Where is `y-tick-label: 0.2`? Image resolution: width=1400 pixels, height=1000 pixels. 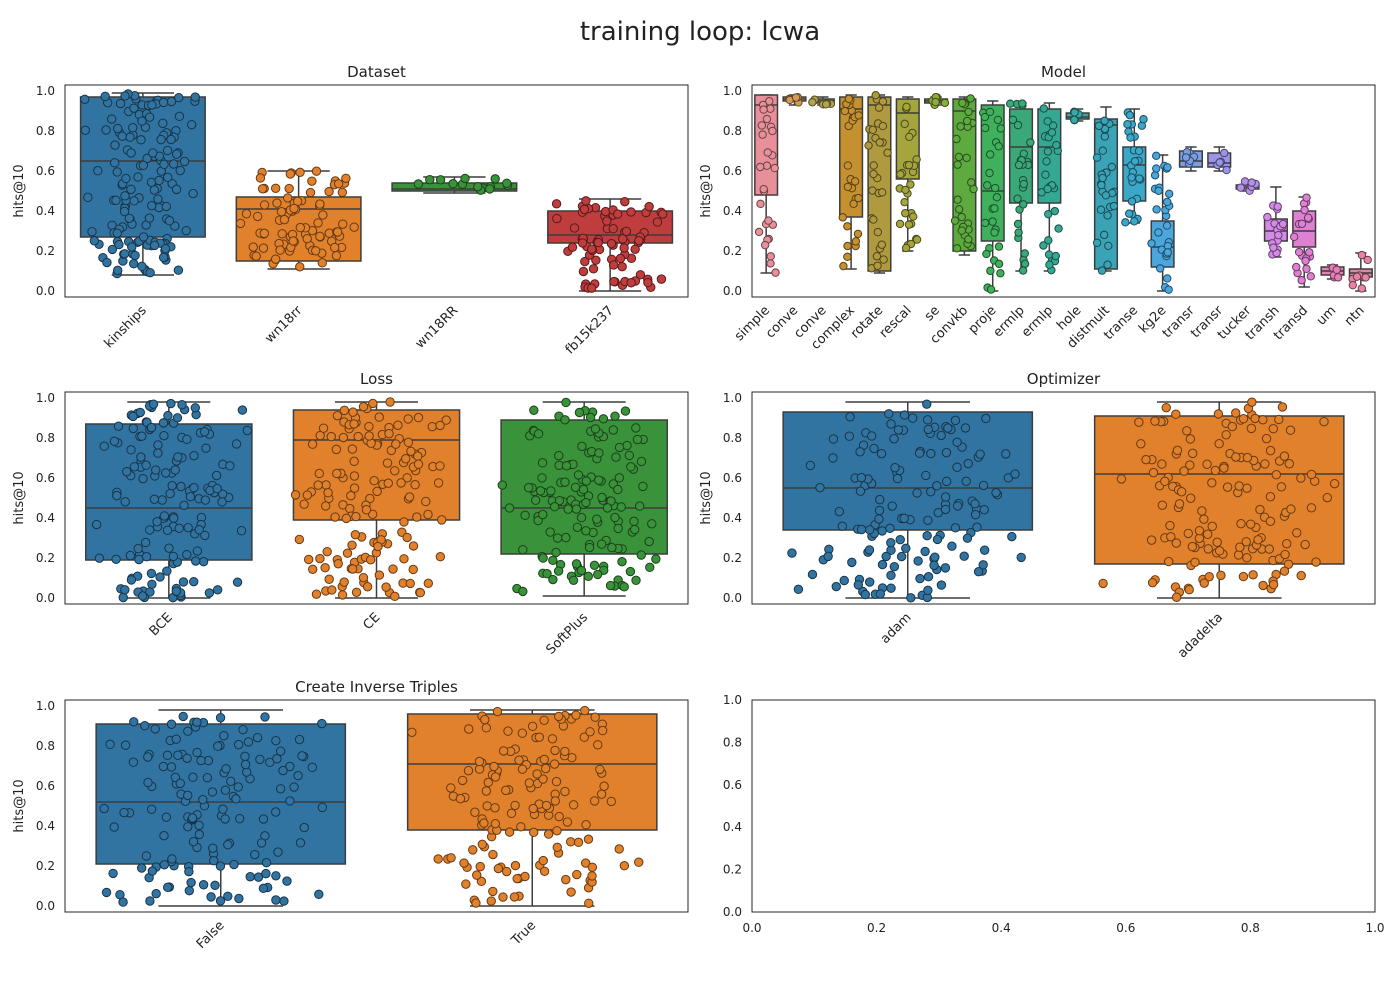 y-tick-label: 0.2 is located at coordinates (732, 251).